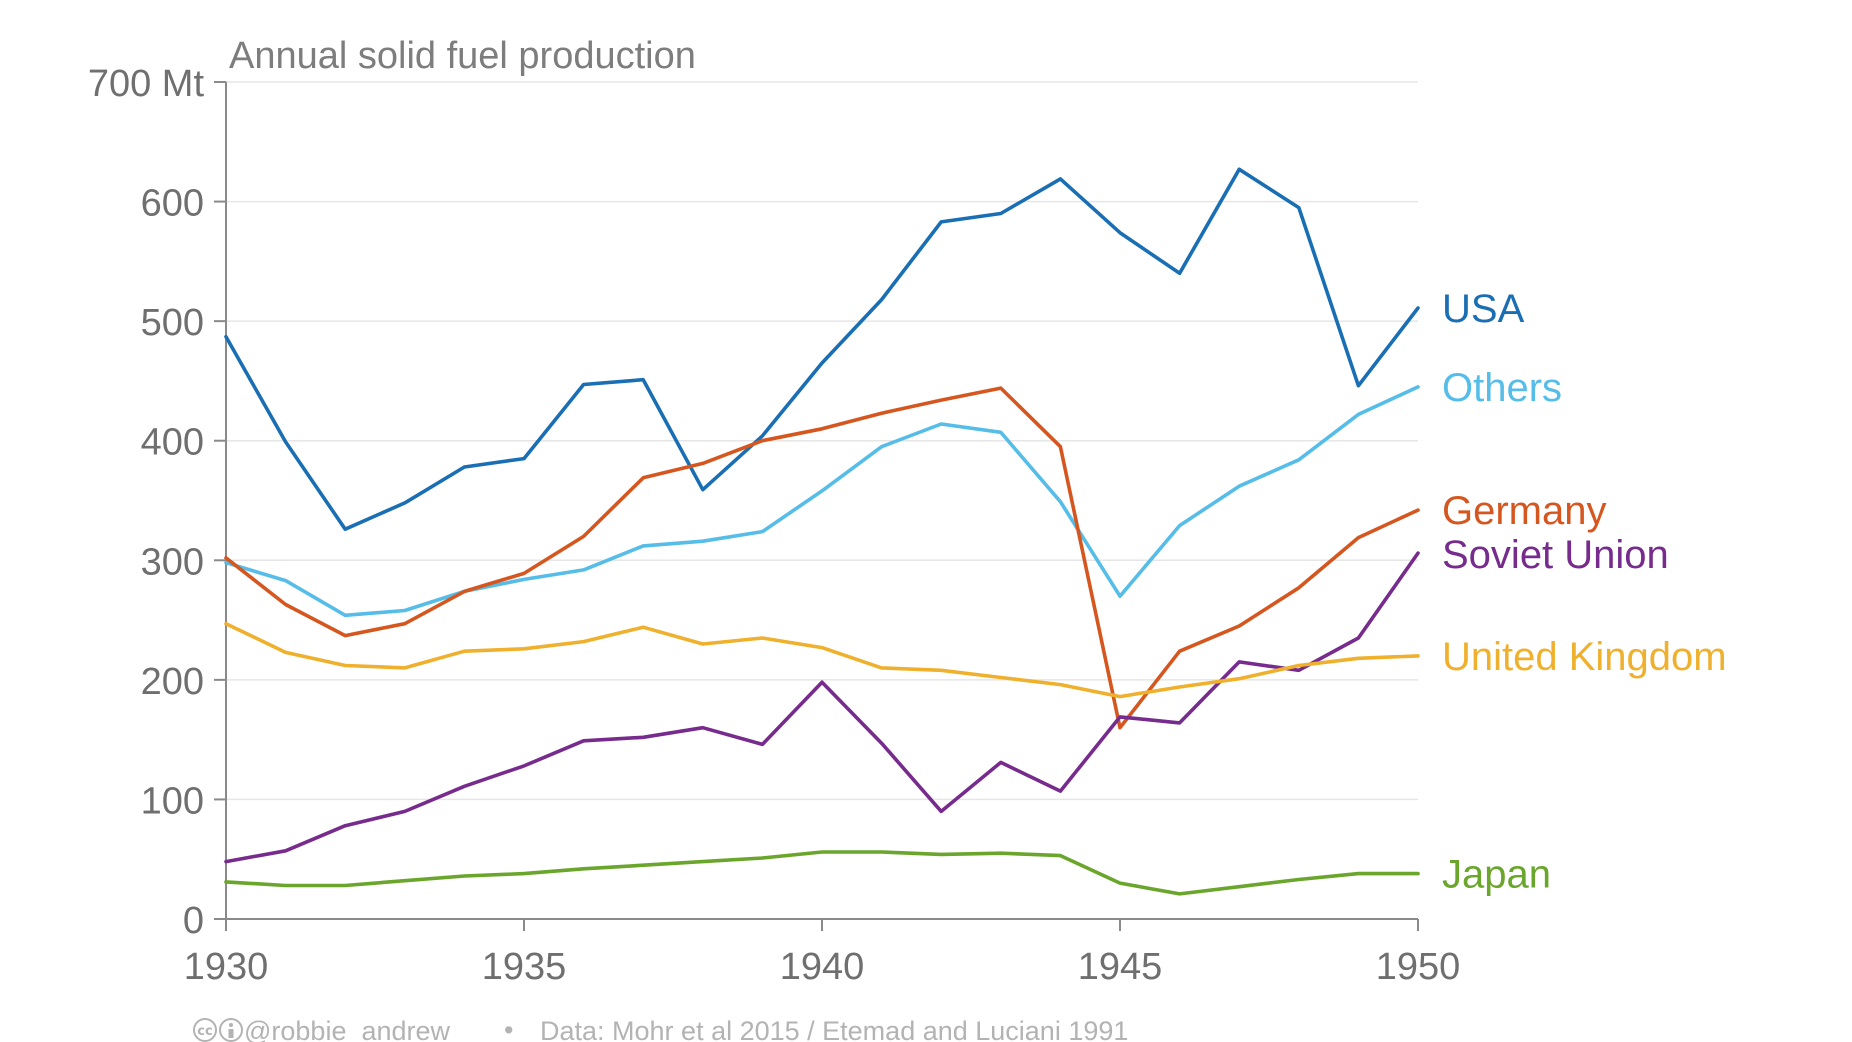  Describe the element at coordinates (1524, 511) in the screenshot. I see `series-label-germany: Germany` at that location.